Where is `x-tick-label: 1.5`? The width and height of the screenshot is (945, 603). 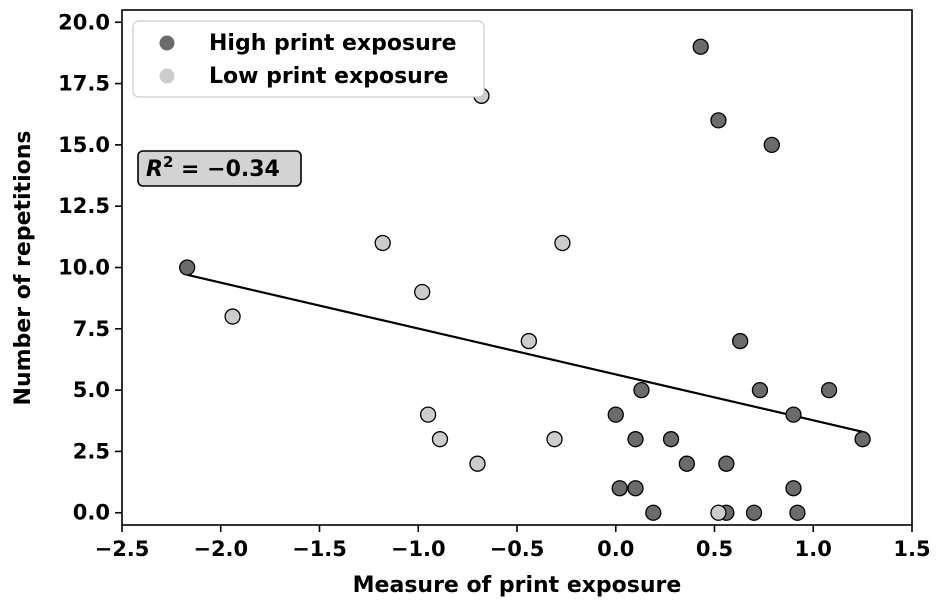 x-tick-label: 1.5 is located at coordinates (911, 549).